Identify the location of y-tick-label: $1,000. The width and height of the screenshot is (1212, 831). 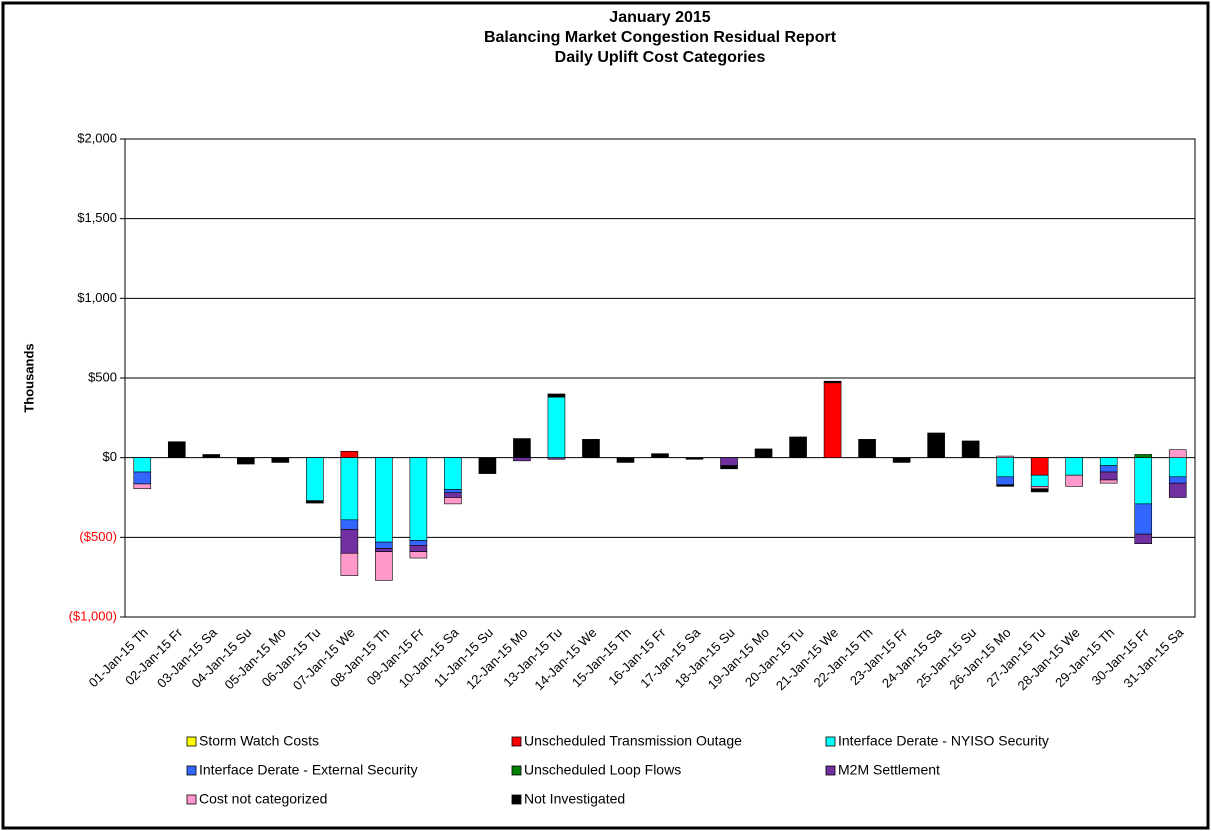
(97, 297).